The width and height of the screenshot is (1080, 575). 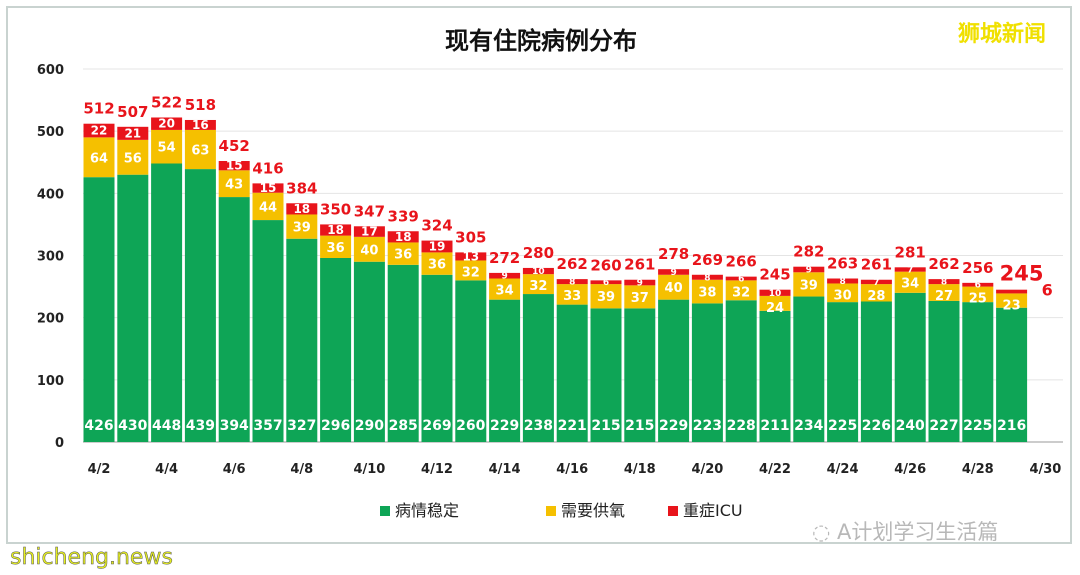 What do you see at coordinates (639, 426) in the screenshot?
I see `data-label-stable: 215` at bounding box center [639, 426].